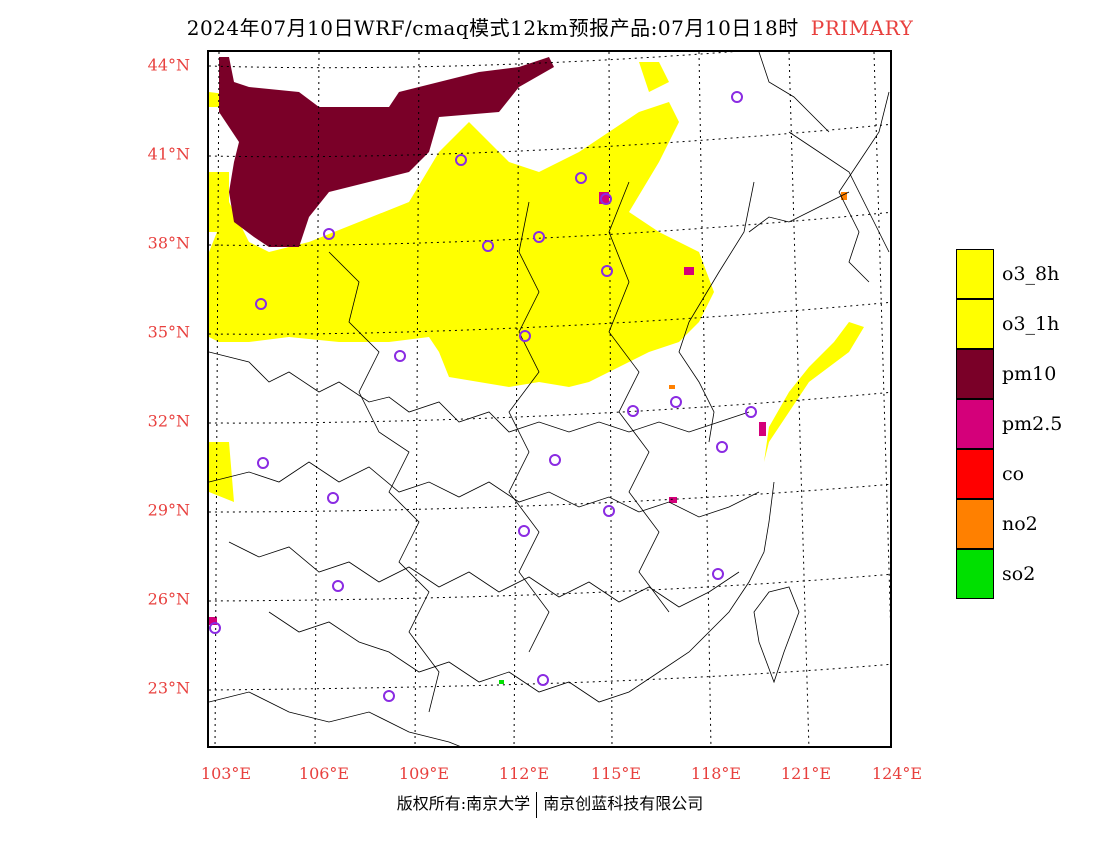 Image resolution: width=1100 pixels, height=850 pixels. I want to click on pm10-region, so click(386, 152).